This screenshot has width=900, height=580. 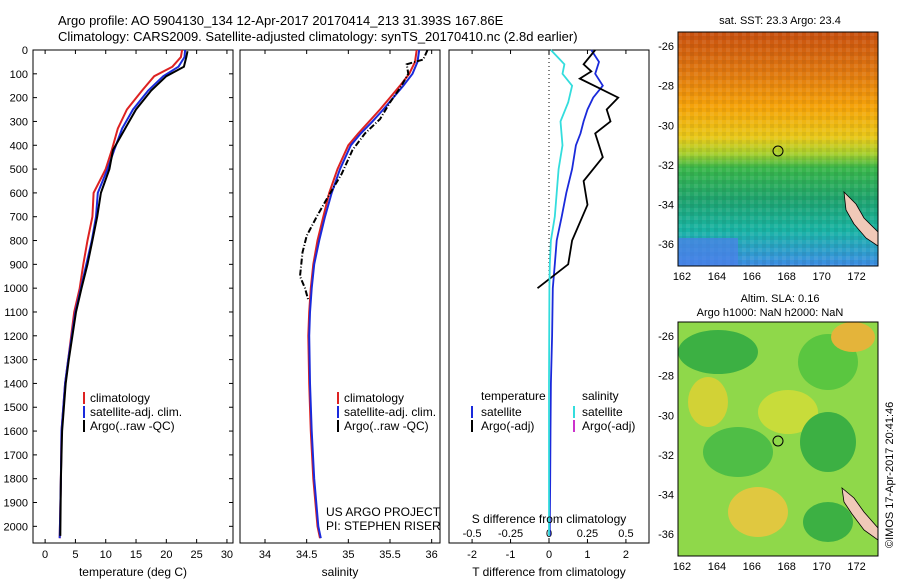 What do you see at coordinates (19, 194) in the screenshot?
I see `depth-tick-label: 600` at bounding box center [19, 194].